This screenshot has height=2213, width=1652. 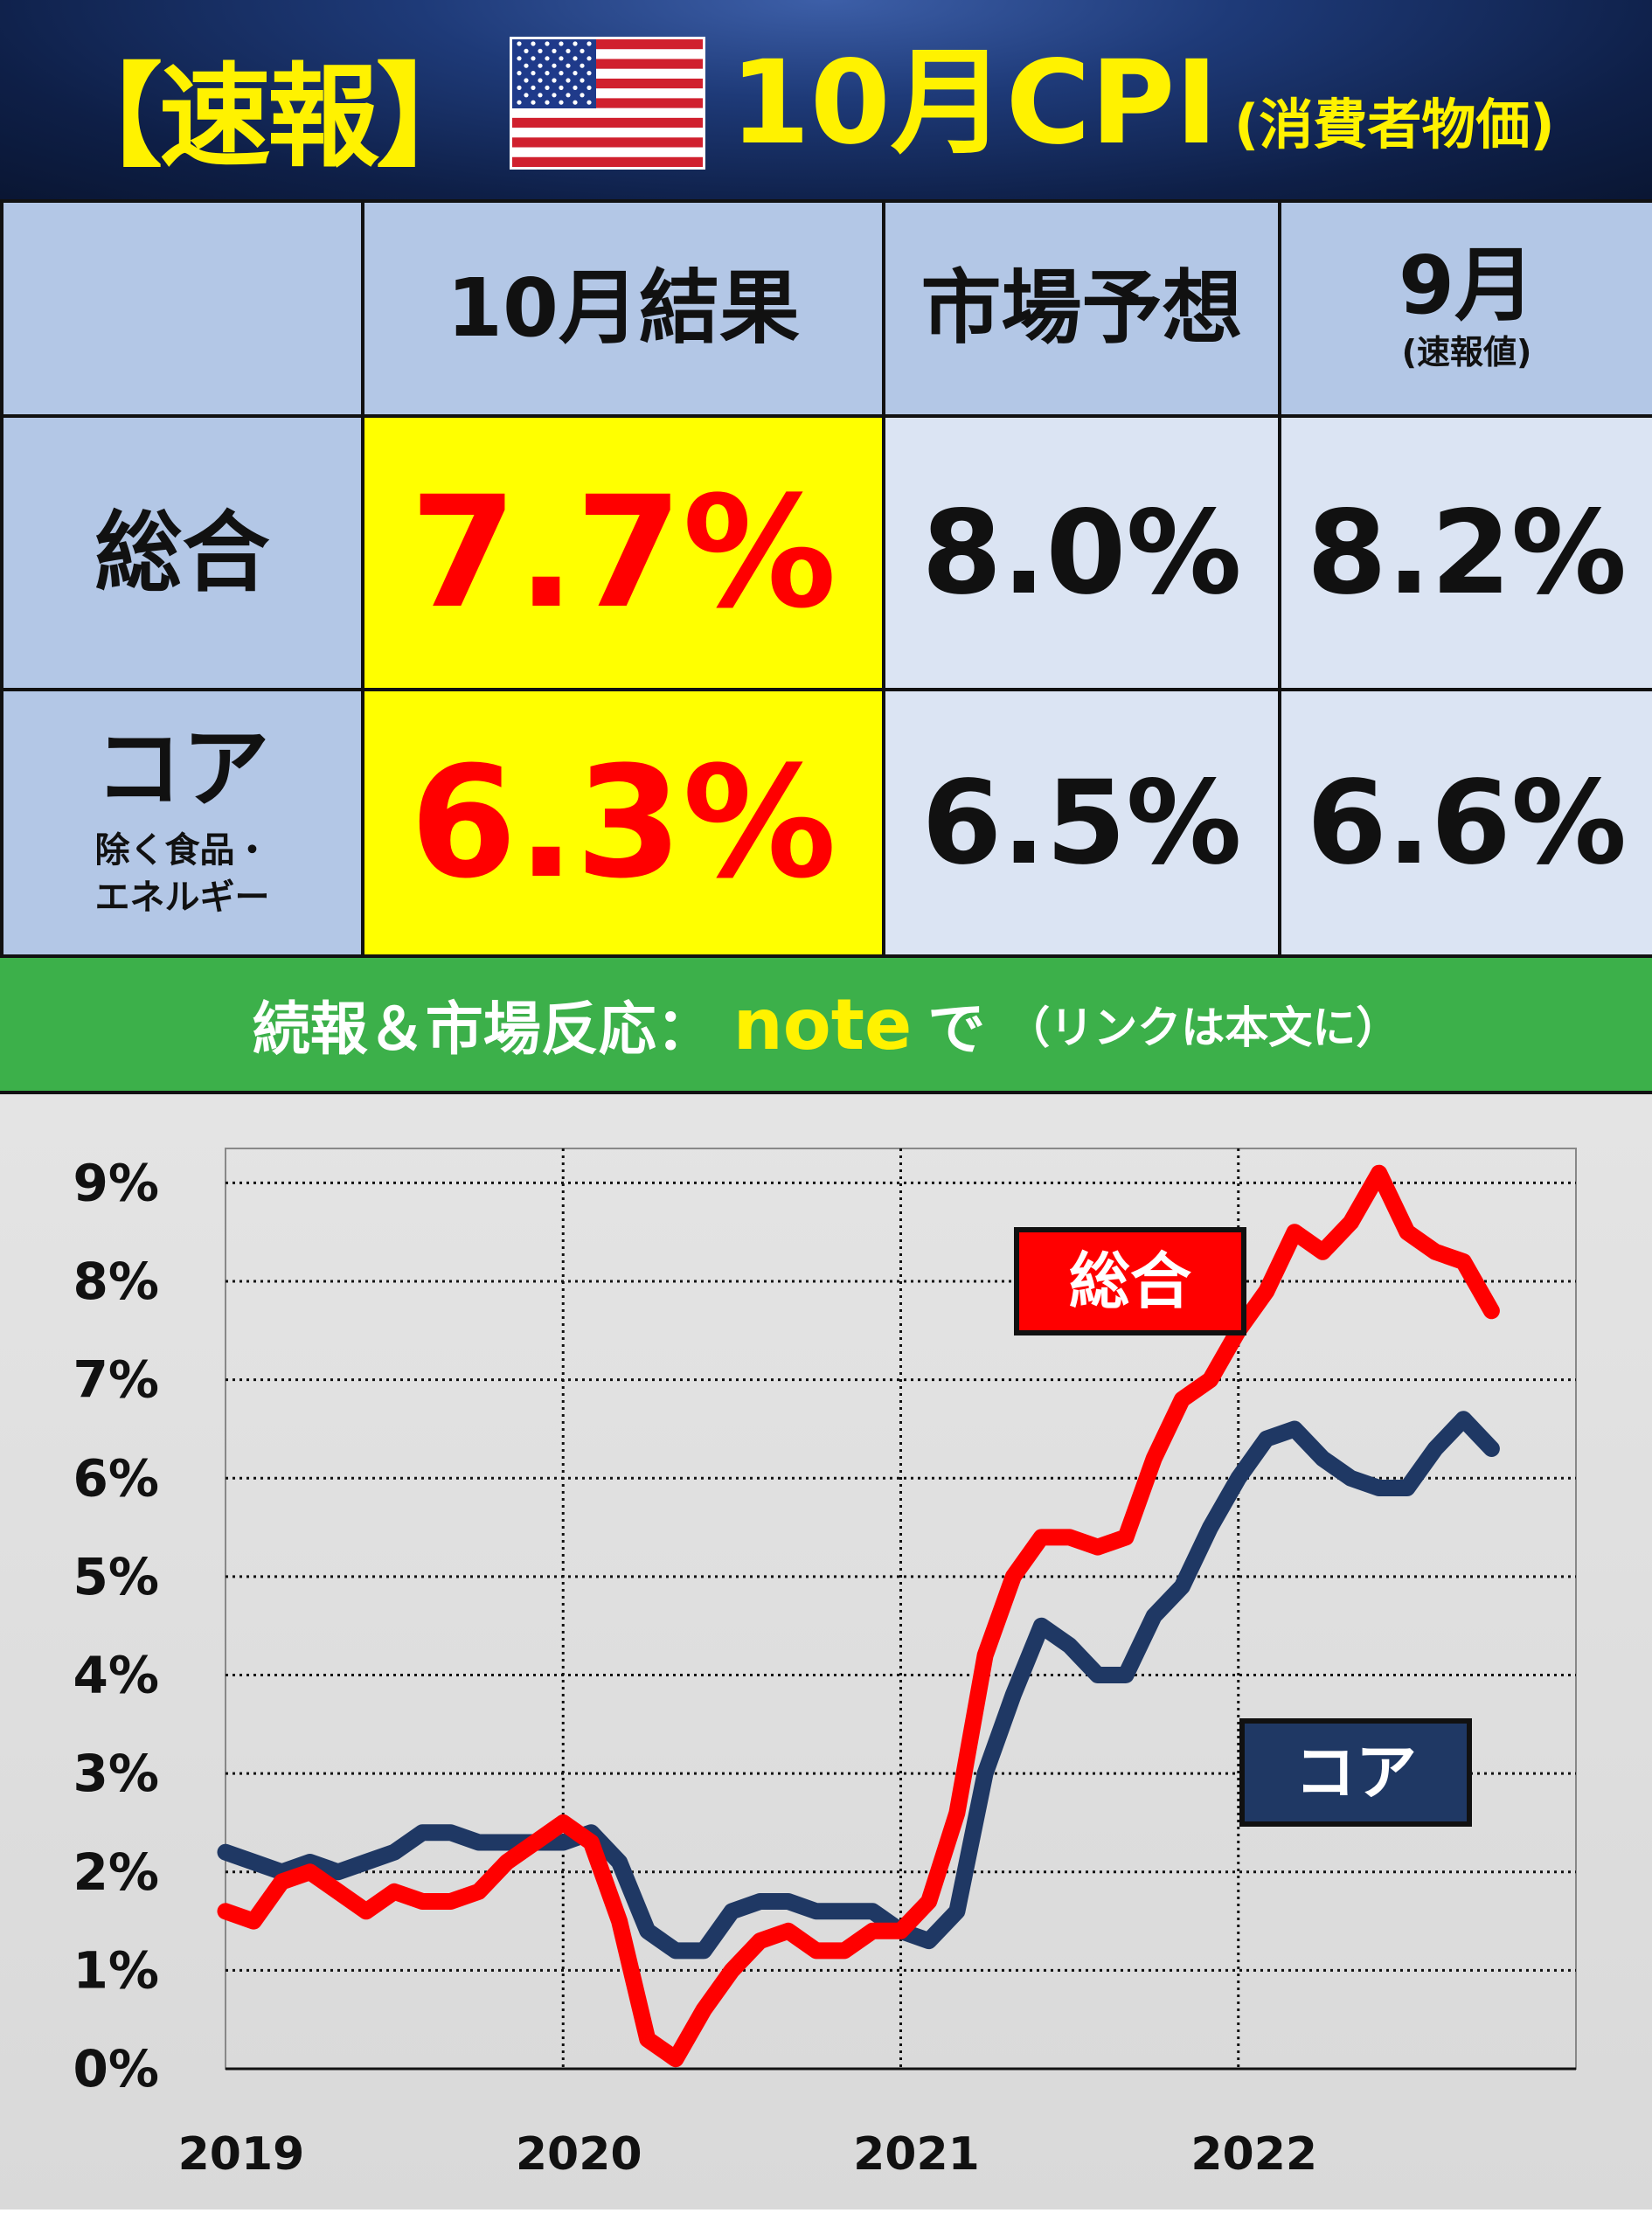 I want to click on y-tick-label: 2%, so click(x=116, y=1872).